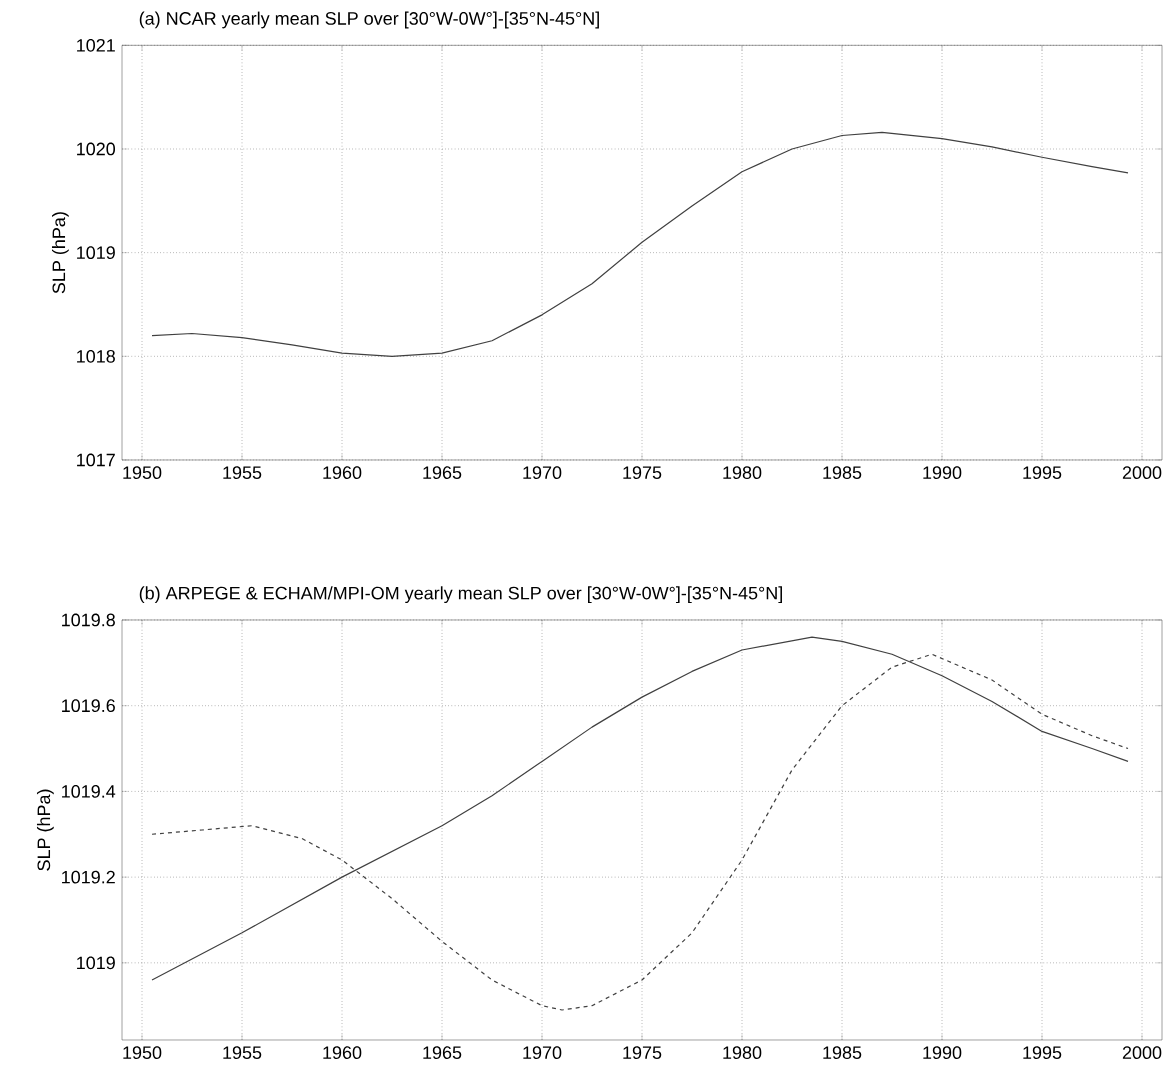 The width and height of the screenshot is (1170, 1070). Describe the element at coordinates (369, 20) in the screenshot. I see `chart-title: (a) NCAR yearly mean SLP over [30°W-0W°]-[35°N-45°N]` at that location.